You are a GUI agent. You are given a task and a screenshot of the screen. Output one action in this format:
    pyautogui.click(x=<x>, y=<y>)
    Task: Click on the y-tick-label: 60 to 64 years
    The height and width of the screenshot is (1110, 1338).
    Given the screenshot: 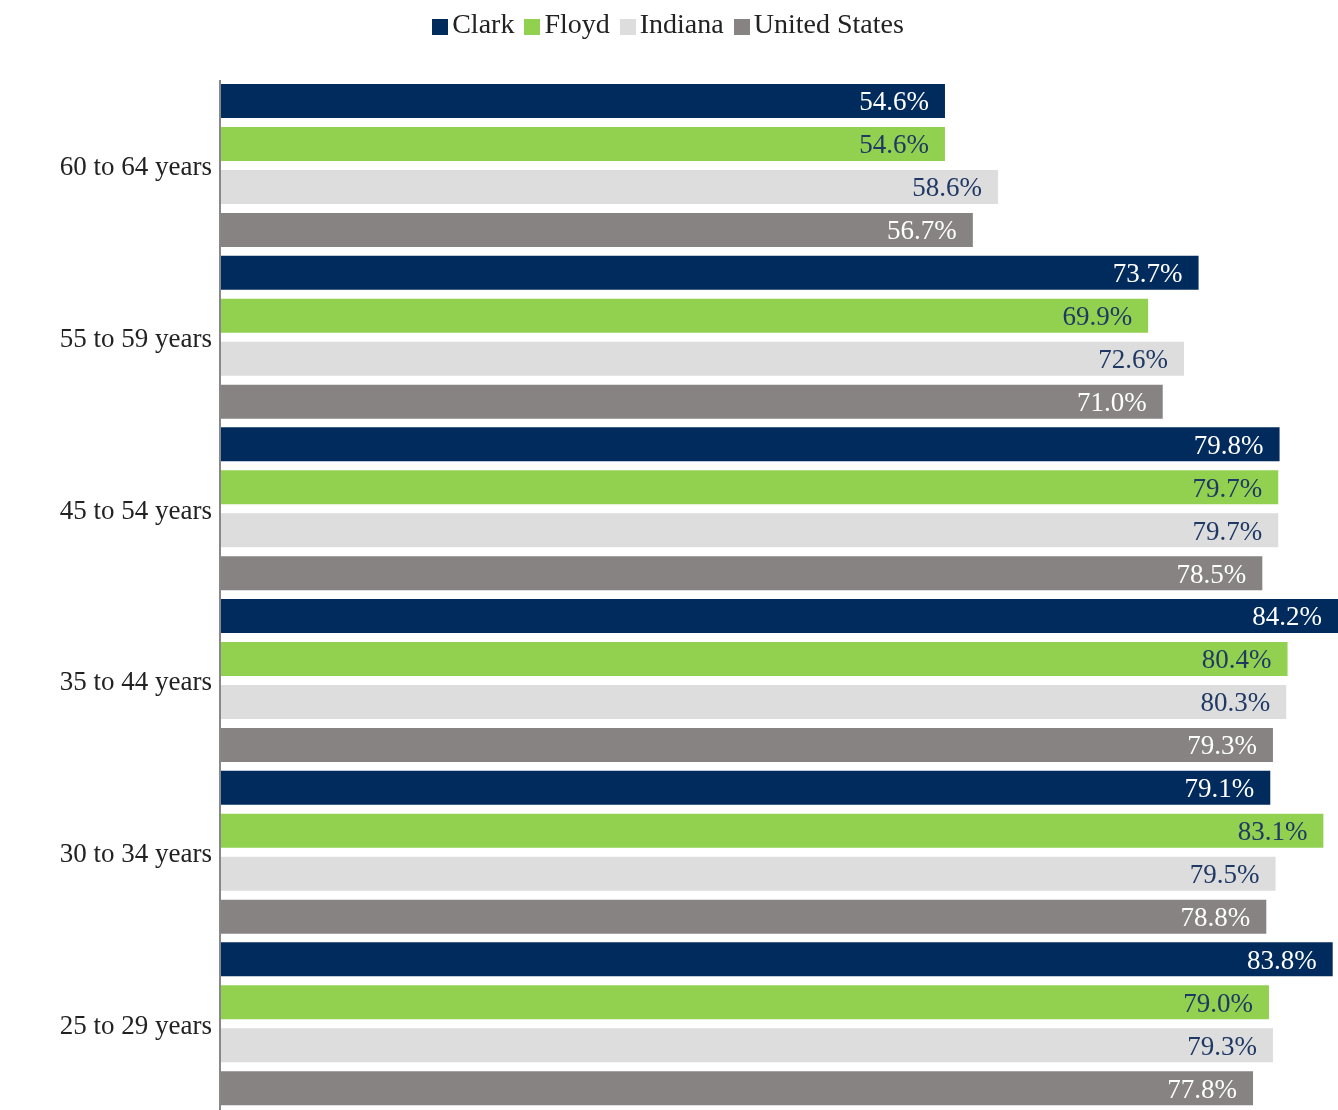 What is the action you would take?
    pyautogui.click(x=135, y=166)
    